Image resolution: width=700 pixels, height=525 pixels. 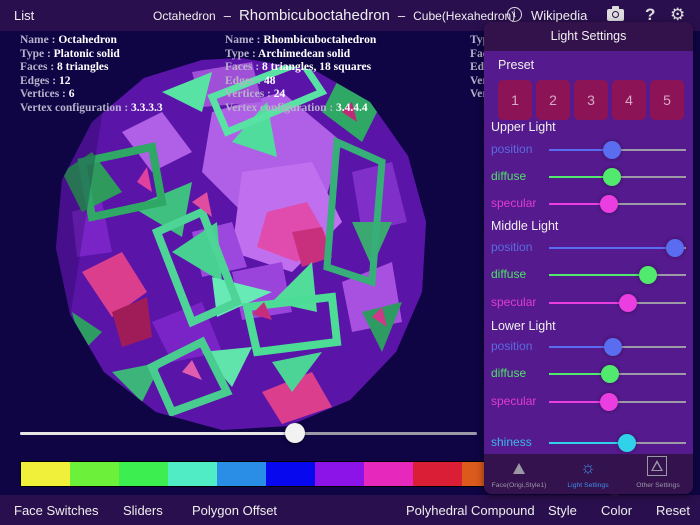 What do you see at coordinates (509, 274) in the screenshot?
I see `slider-label: diffuse` at bounding box center [509, 274].